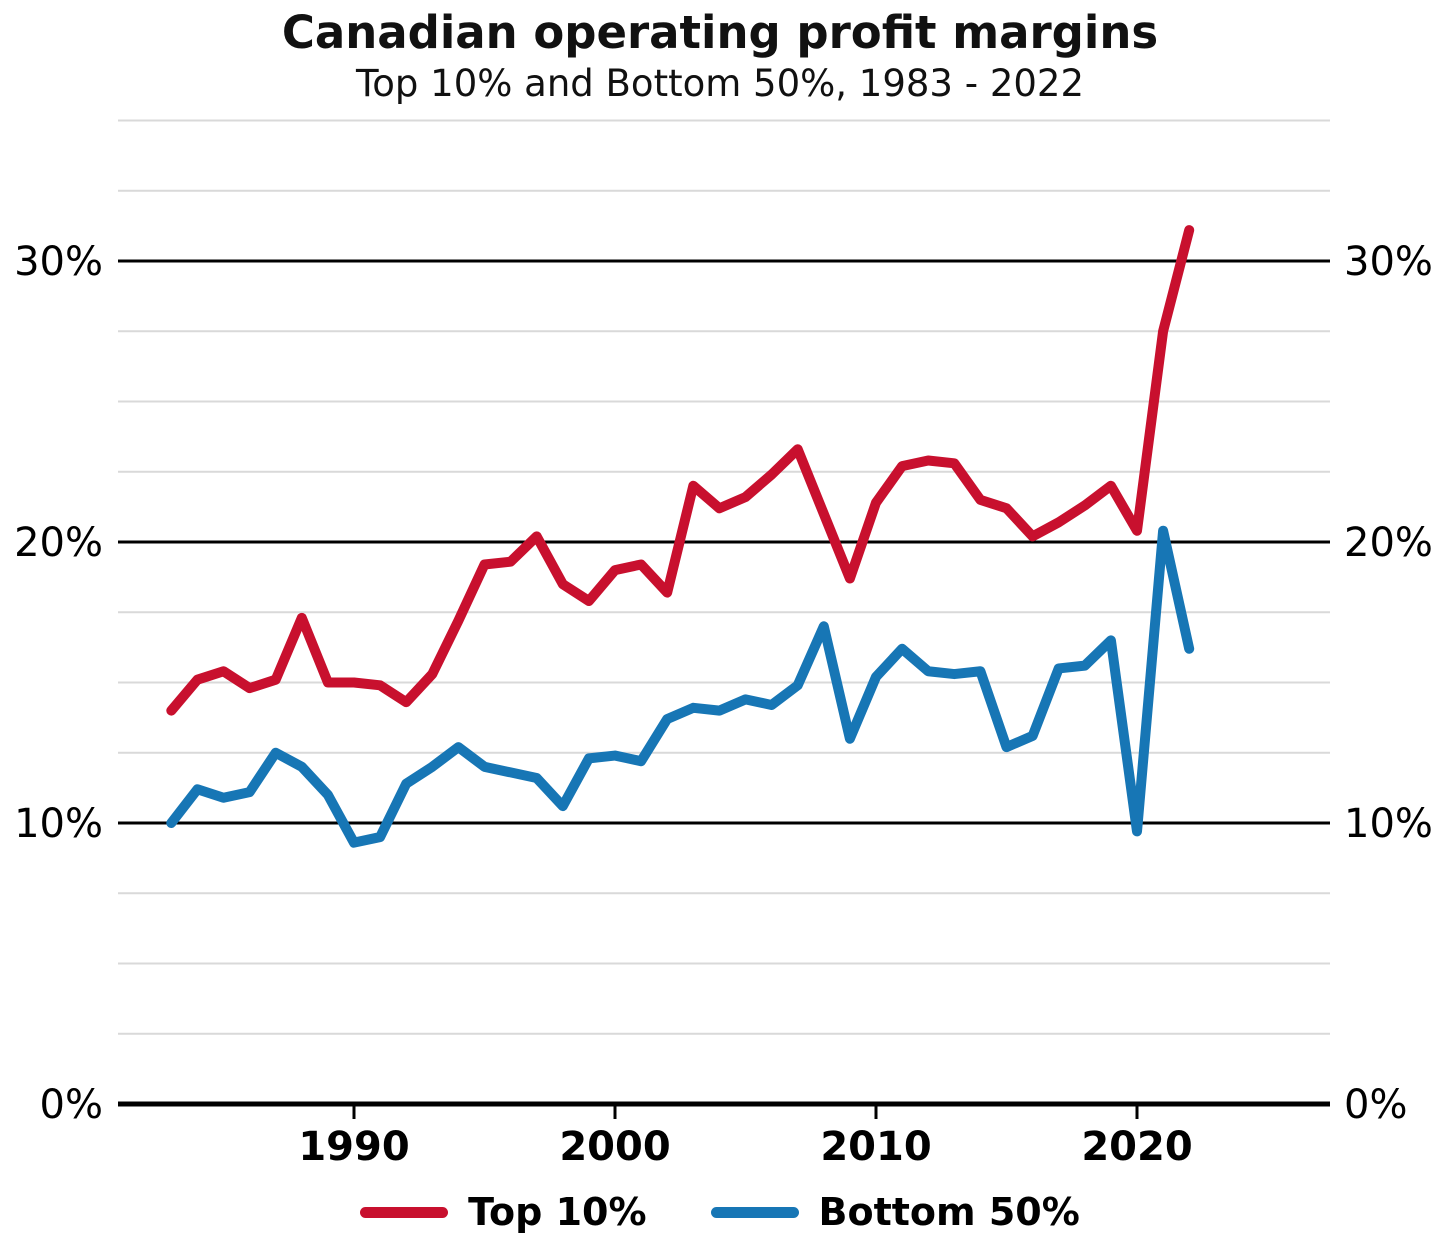 The image size is (1440, 1260). What do you see at coordinates (404, 1212) in the screenshot?
I see `legend-swatch-top10-icon` at bounding box center [404, 1212].